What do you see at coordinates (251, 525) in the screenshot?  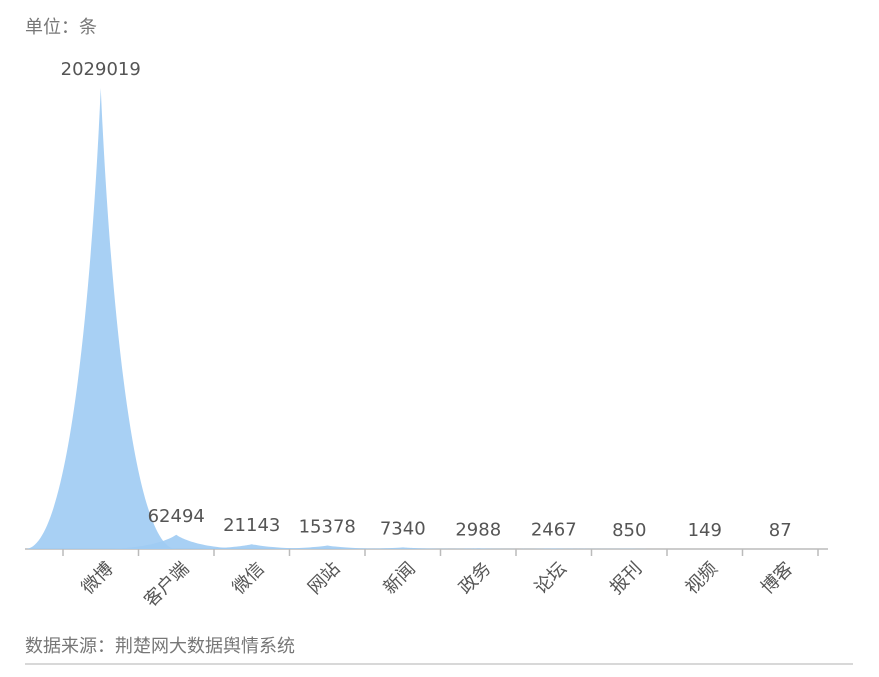 I see `value-label: 21143` at bounding box center [251, 525].